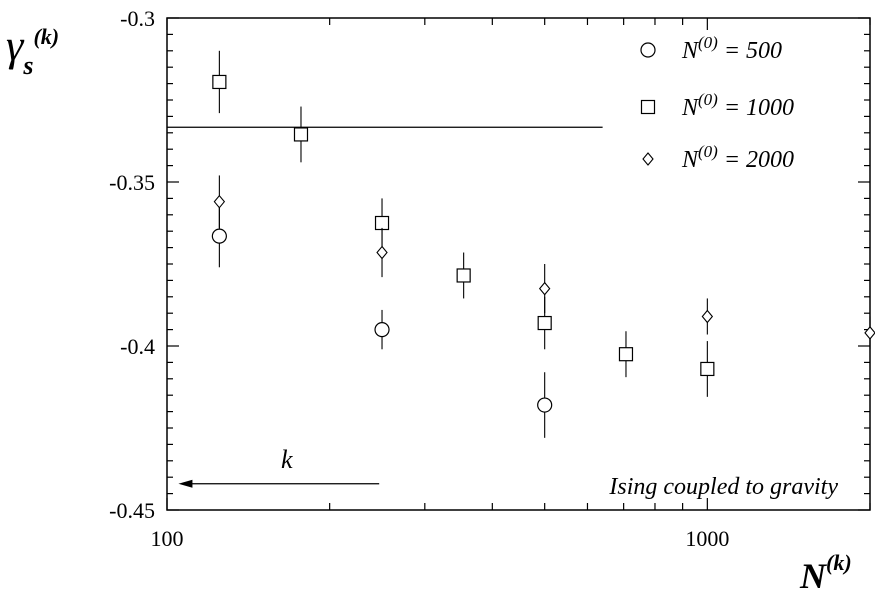 The height and width of the screenshot is (597, 875). Describe the element at coordinates (15, 45) in the screenshot. I see `y-axis-title-main: γ` at that location.